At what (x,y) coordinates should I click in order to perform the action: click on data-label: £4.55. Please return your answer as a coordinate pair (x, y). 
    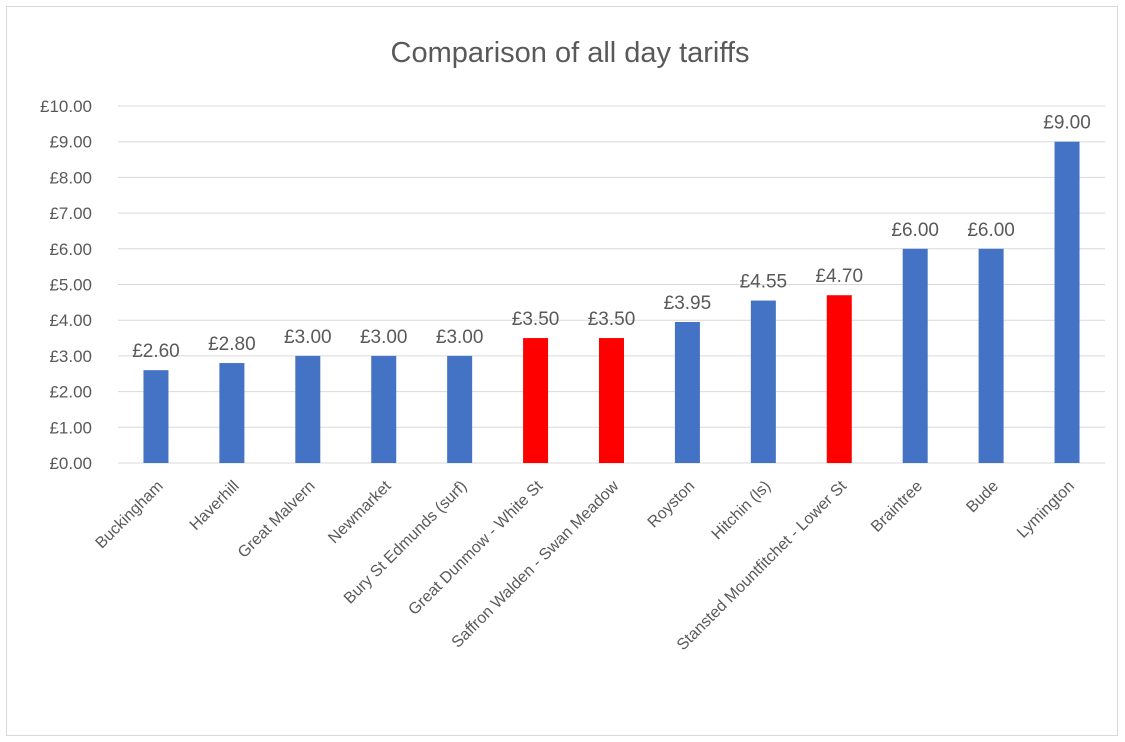
    Looking at the image, I should click on (764, 282).